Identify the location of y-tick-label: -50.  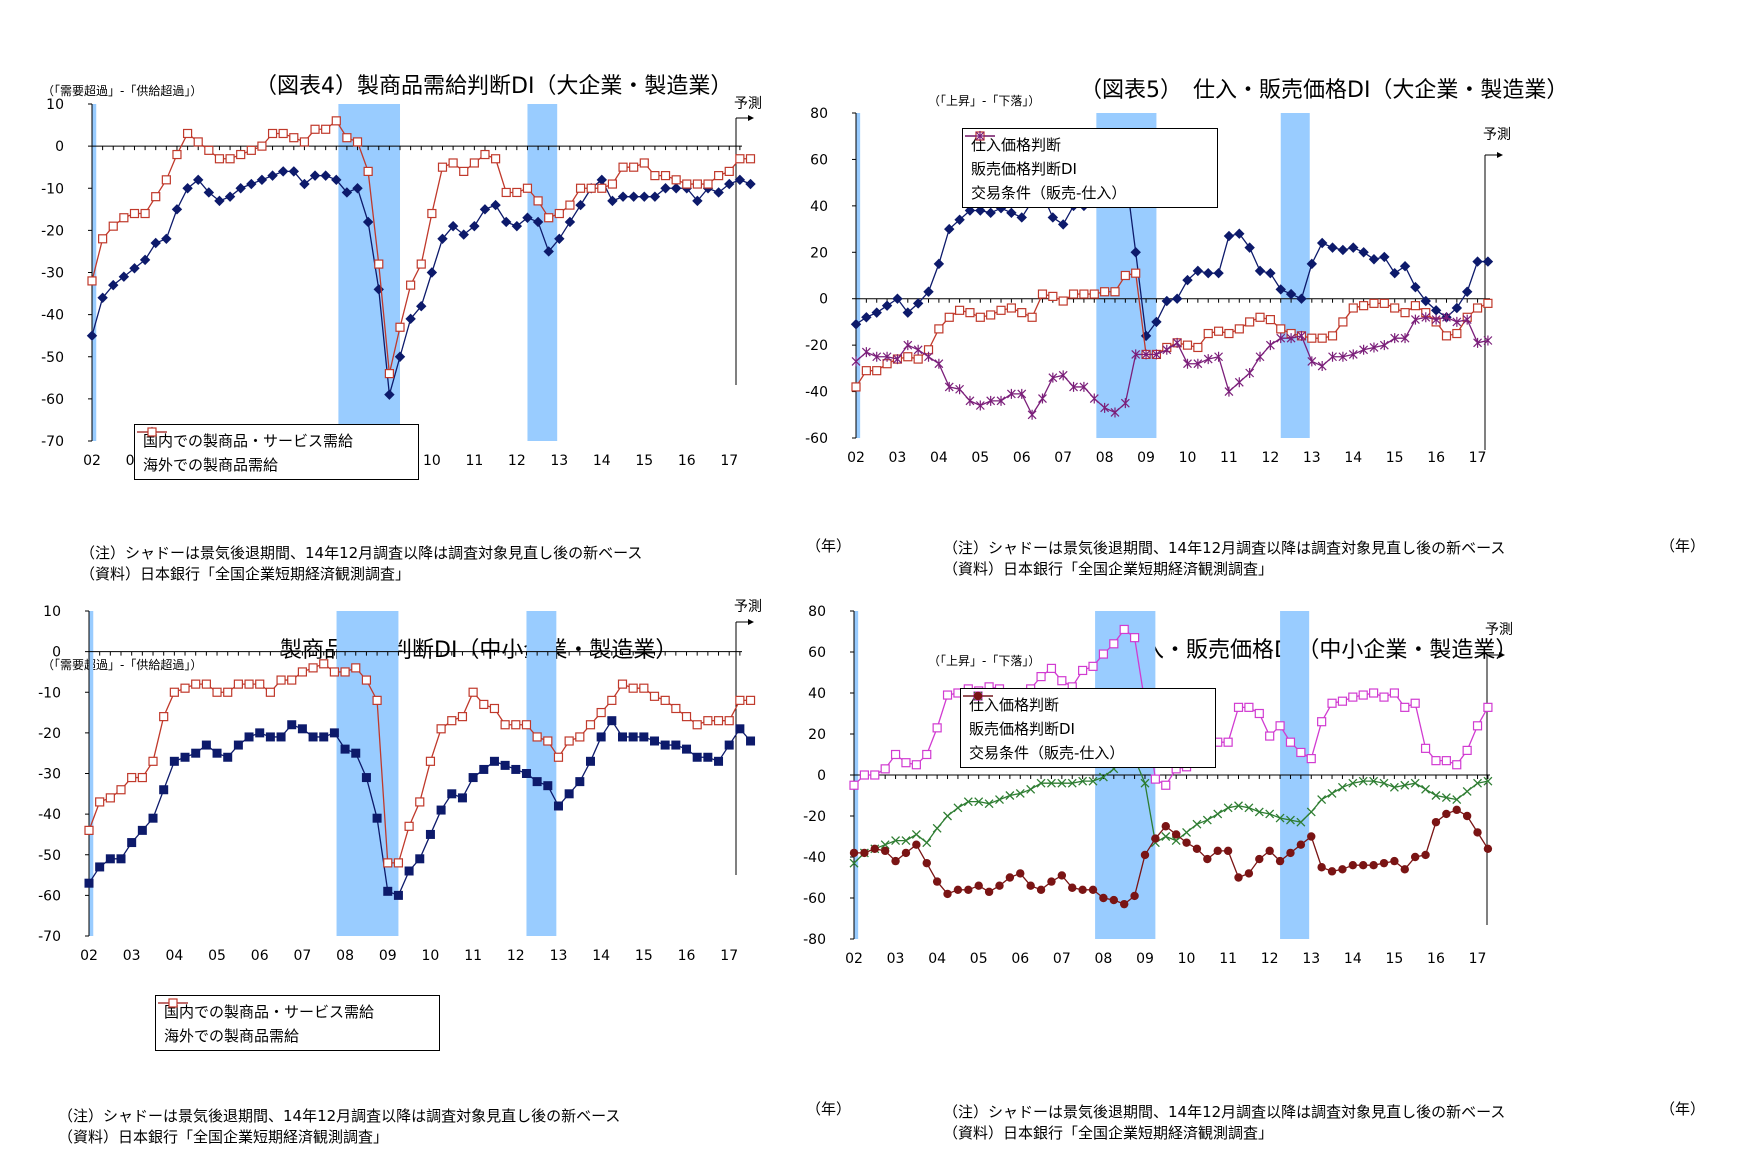
(52, 358).